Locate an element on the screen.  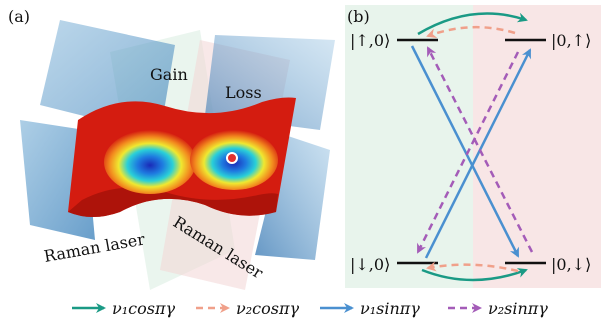
state-zero-down: |0,↓⟩ is located at coordinates (571, 264).